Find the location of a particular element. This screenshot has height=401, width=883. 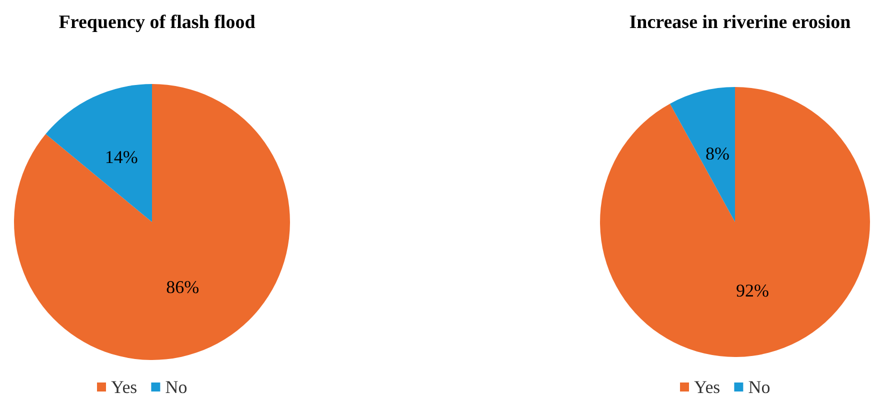

chart-title: Frequency of flash flood is located at coordinates (157, 22).